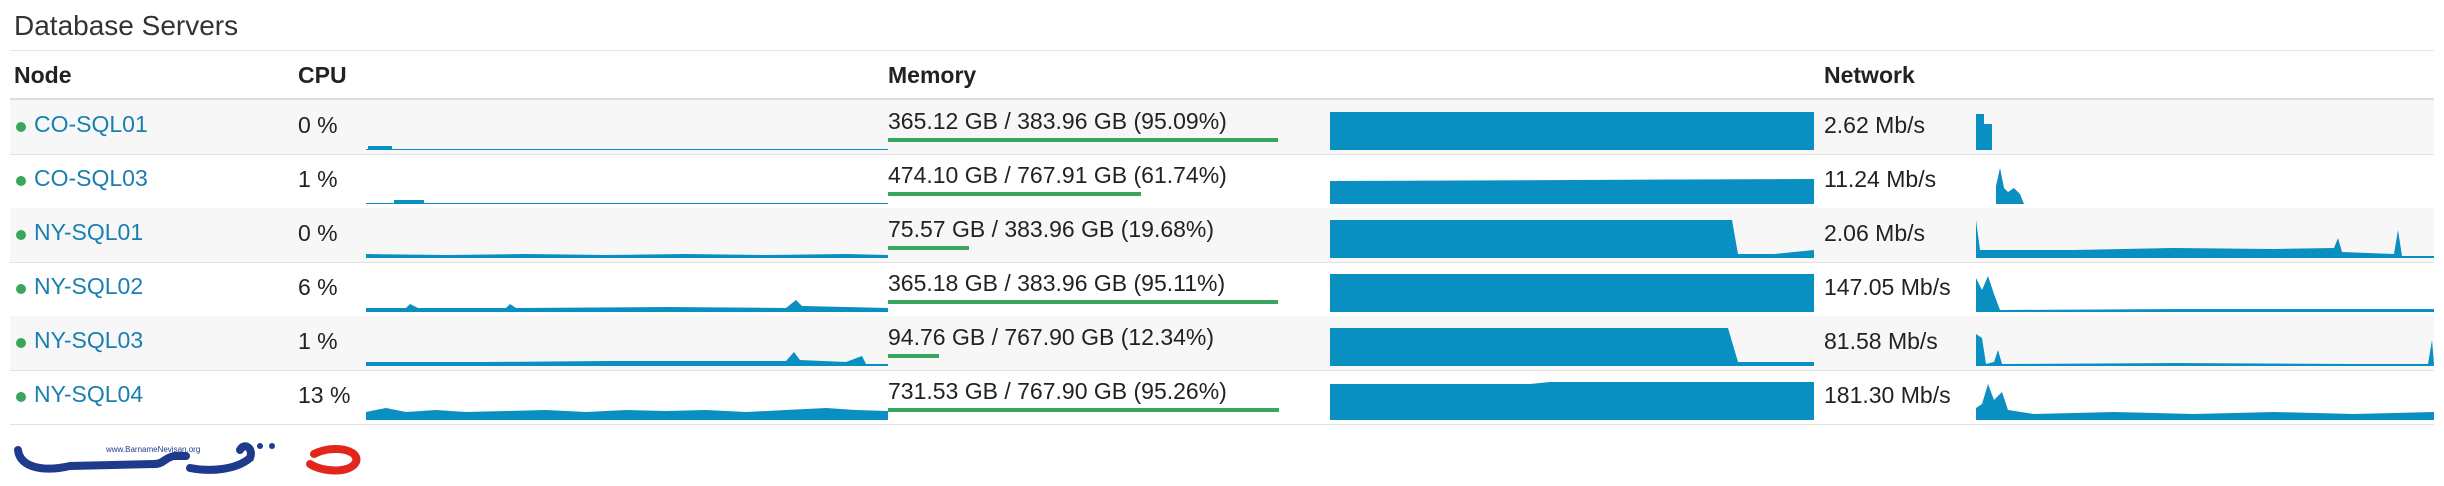 The height and width of the screenshot is (486, 2444). I want to click on title-divider, so click(1222, 50).